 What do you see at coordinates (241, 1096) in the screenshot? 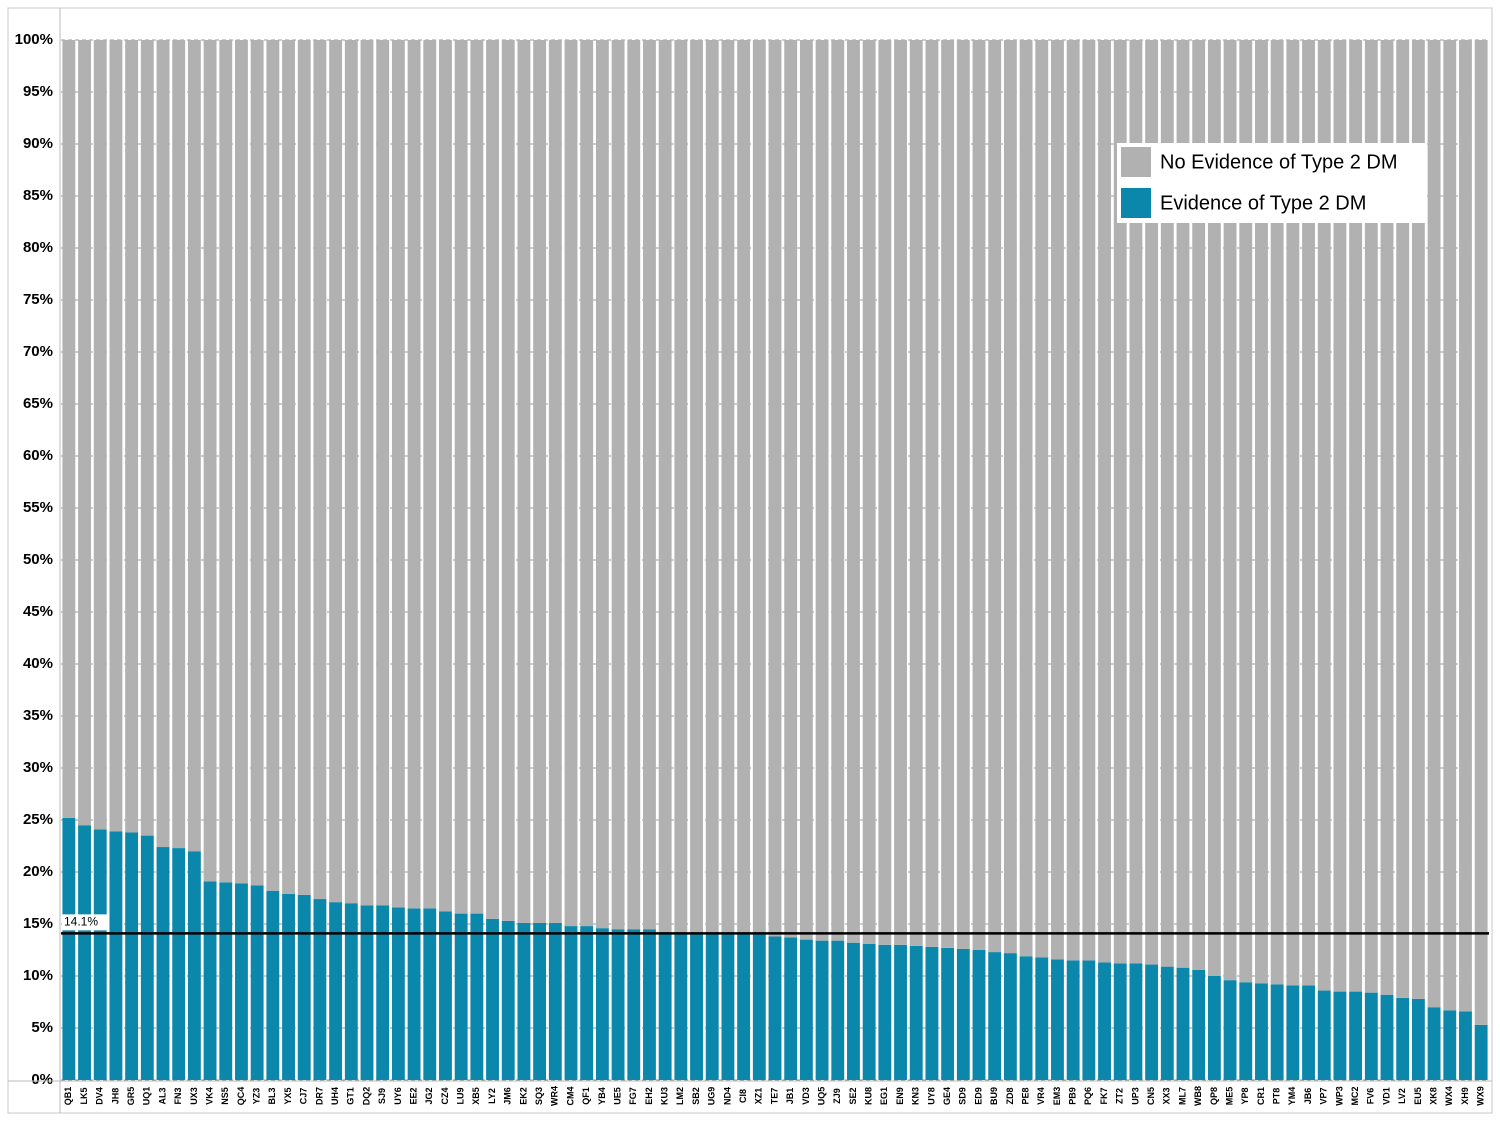
I see `x-tick-label: QC4` at bounding box center [241, 1096].